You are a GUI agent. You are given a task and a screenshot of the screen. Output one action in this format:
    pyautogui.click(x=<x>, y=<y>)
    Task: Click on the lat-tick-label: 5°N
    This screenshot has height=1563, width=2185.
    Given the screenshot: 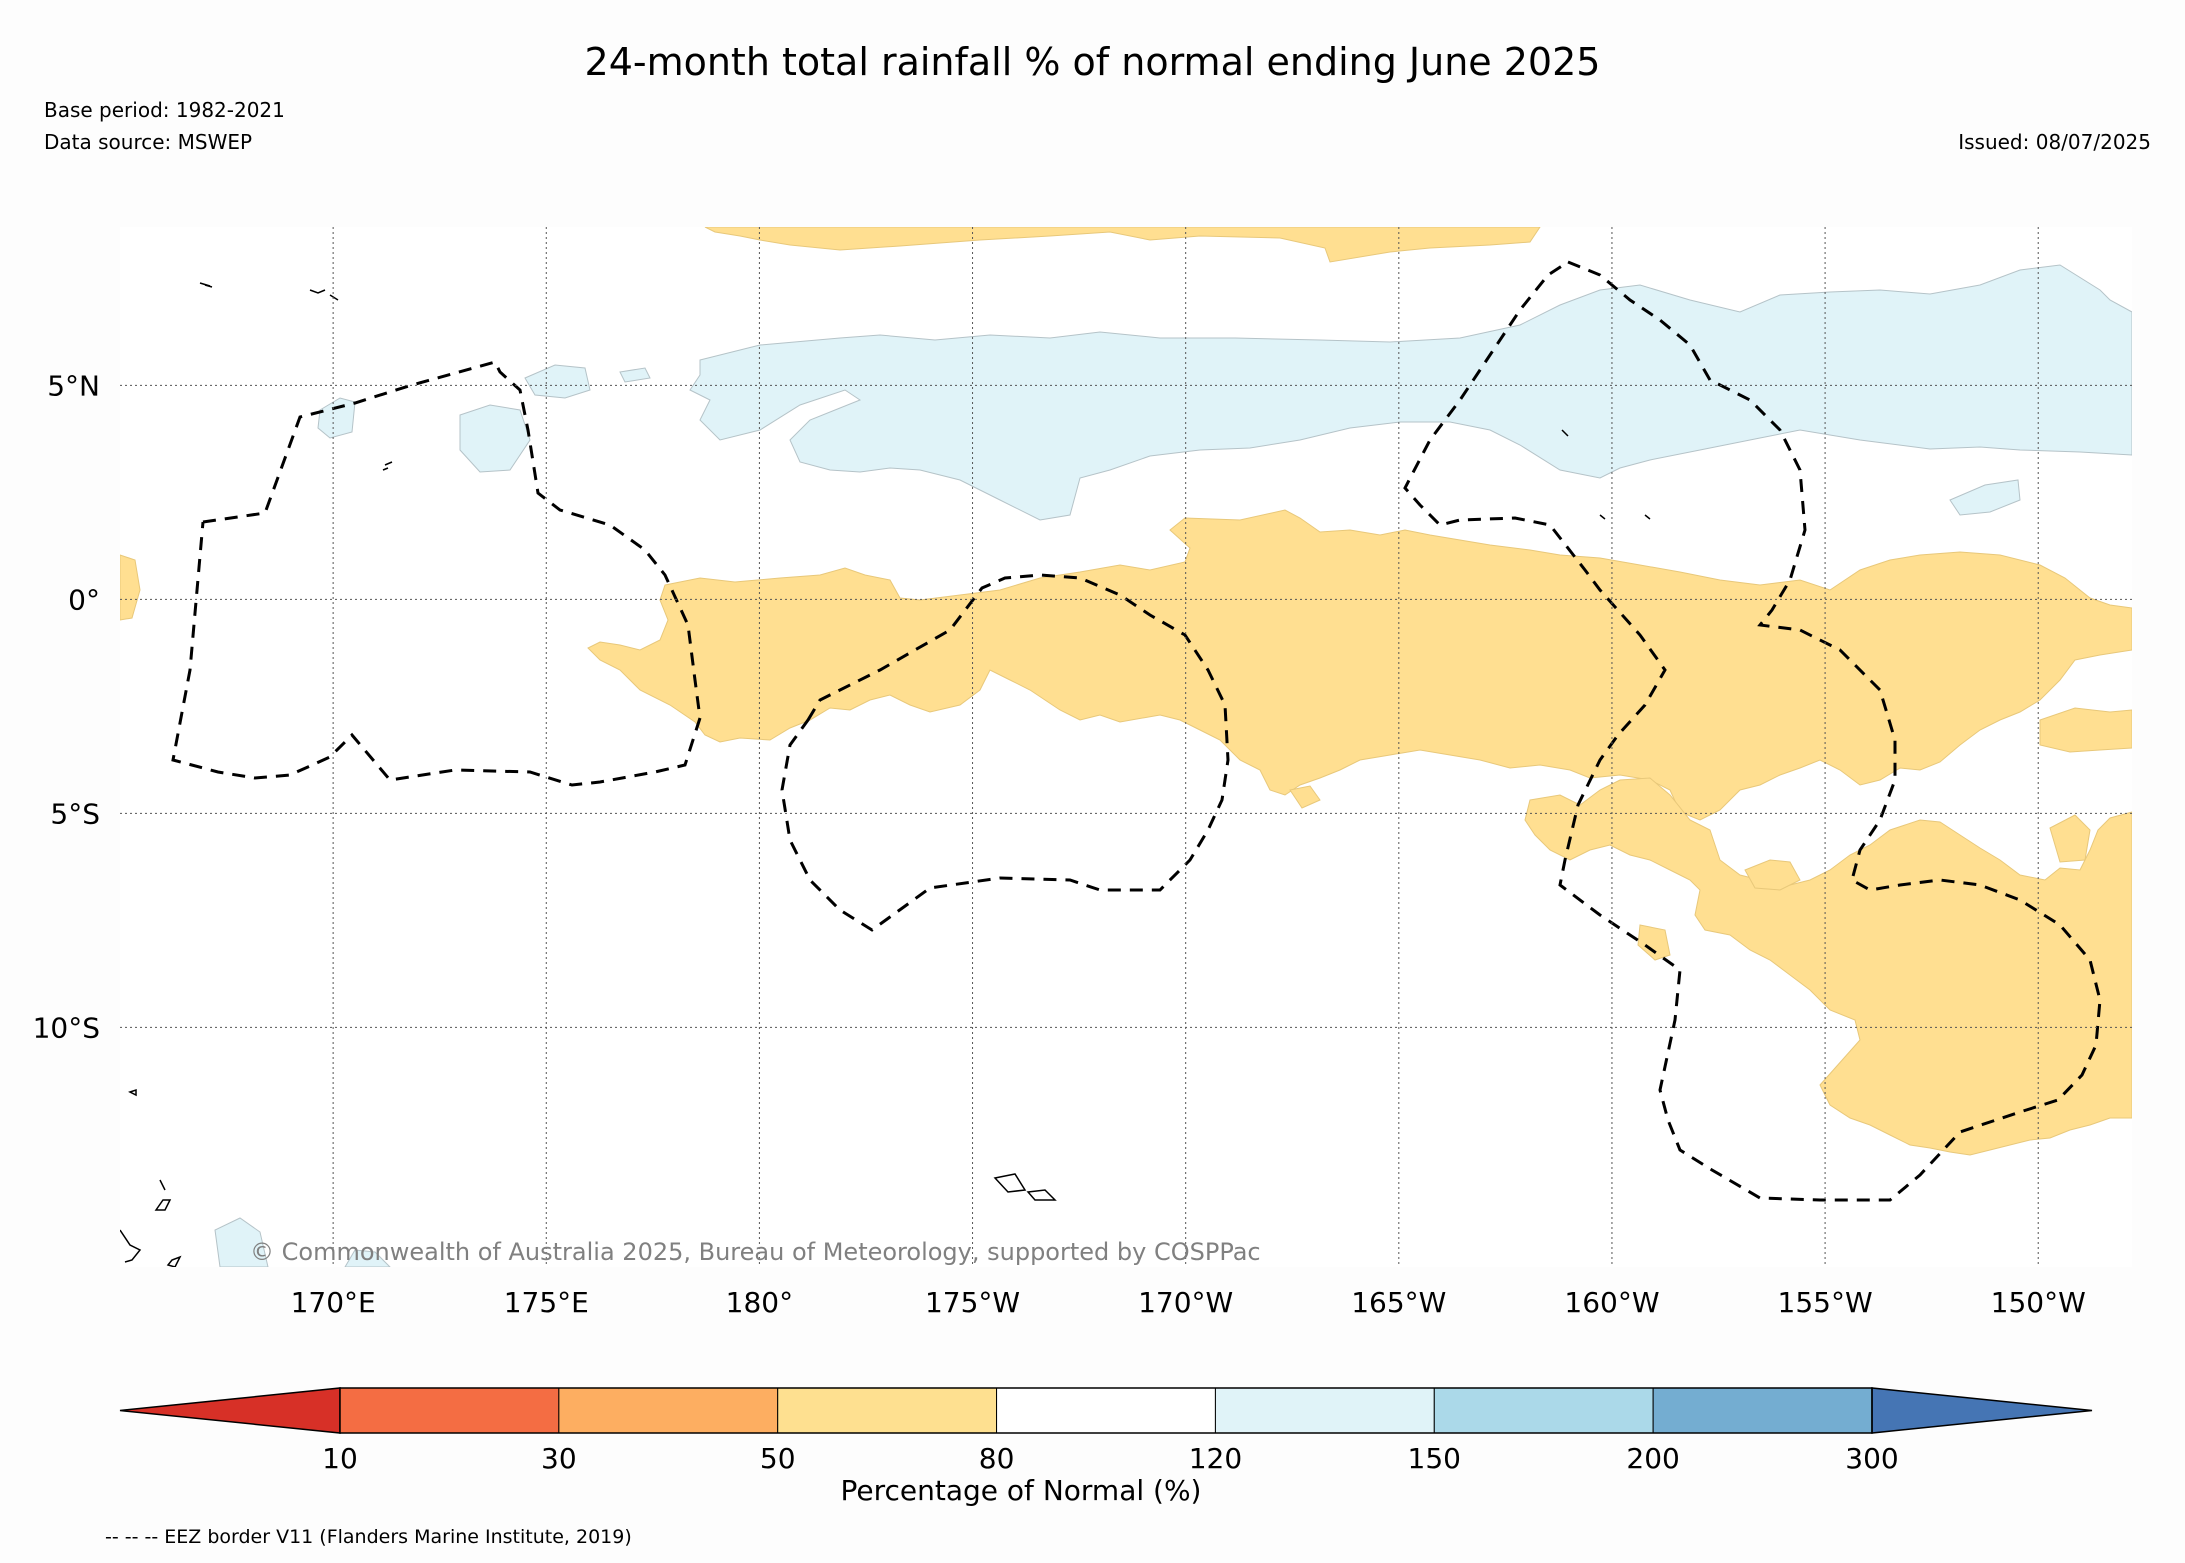 What is the action you would take?
    pyautogui.click(x=73, y=385)
    